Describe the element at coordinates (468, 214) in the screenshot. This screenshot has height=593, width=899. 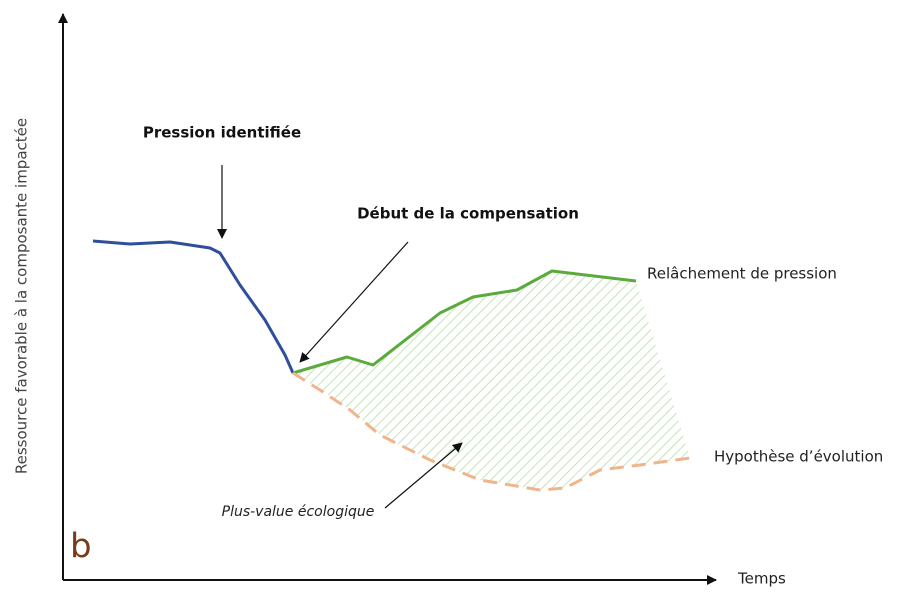
I see `compensation-label: Début de la compensation` at that location.